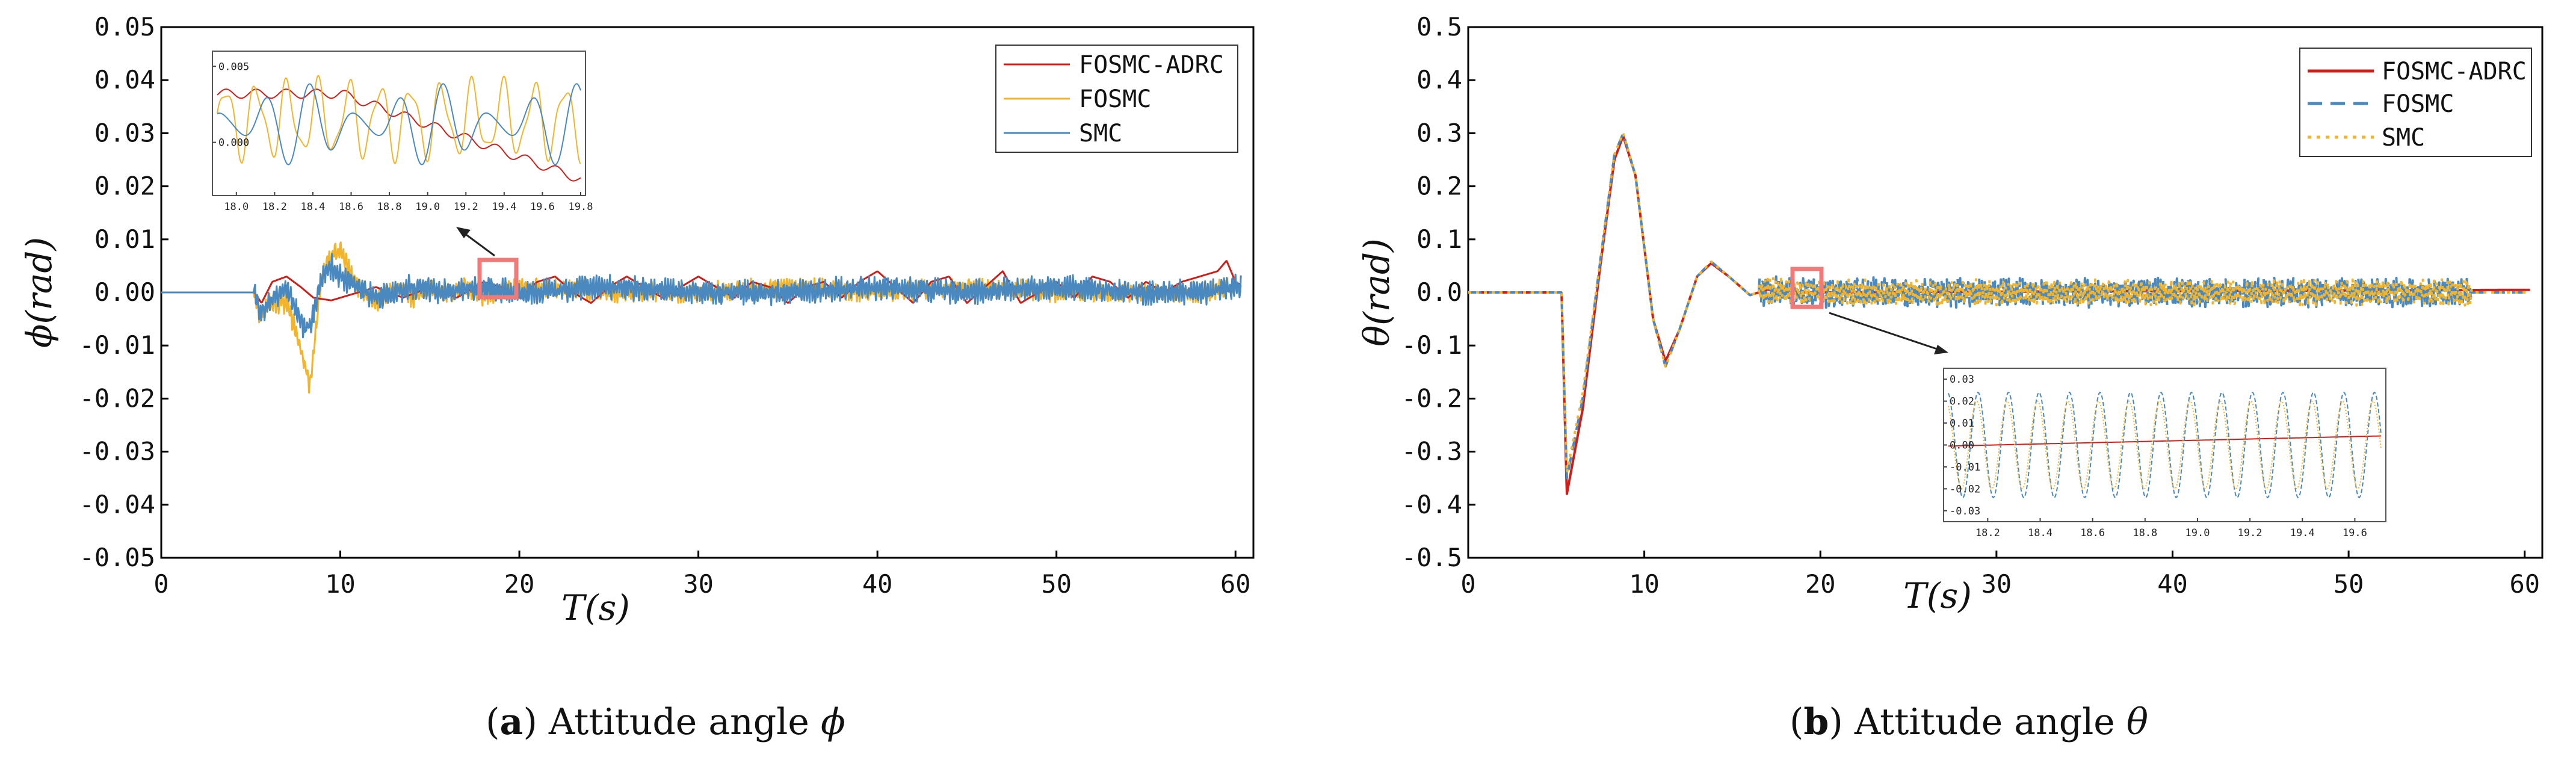  I want to click on chart-b-inset-series, so click(2165, 445).